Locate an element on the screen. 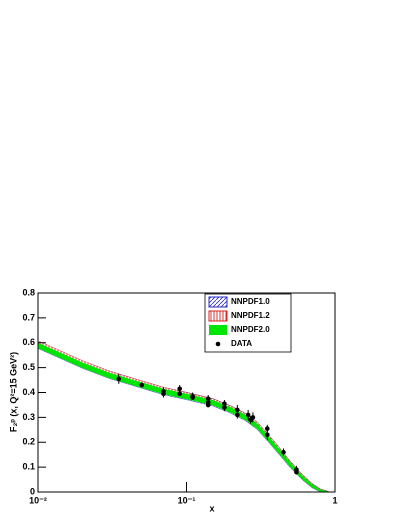 Image resolution: width=401 pixels, height=518 pixels. y-tick-label: 0.2 is located at coordinates (28, 442).